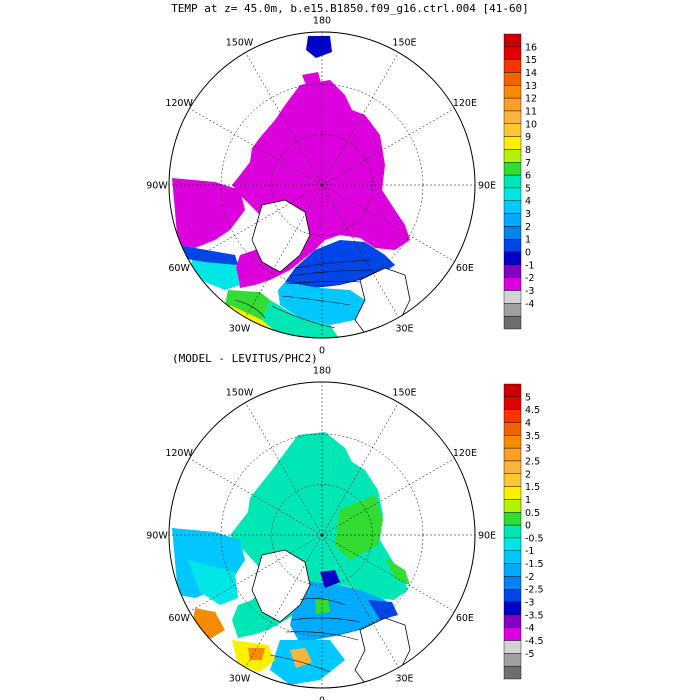  Describe the element at coordinates (281, 586) in the screenshot. I see `greenland-outline-bottom` at that location.